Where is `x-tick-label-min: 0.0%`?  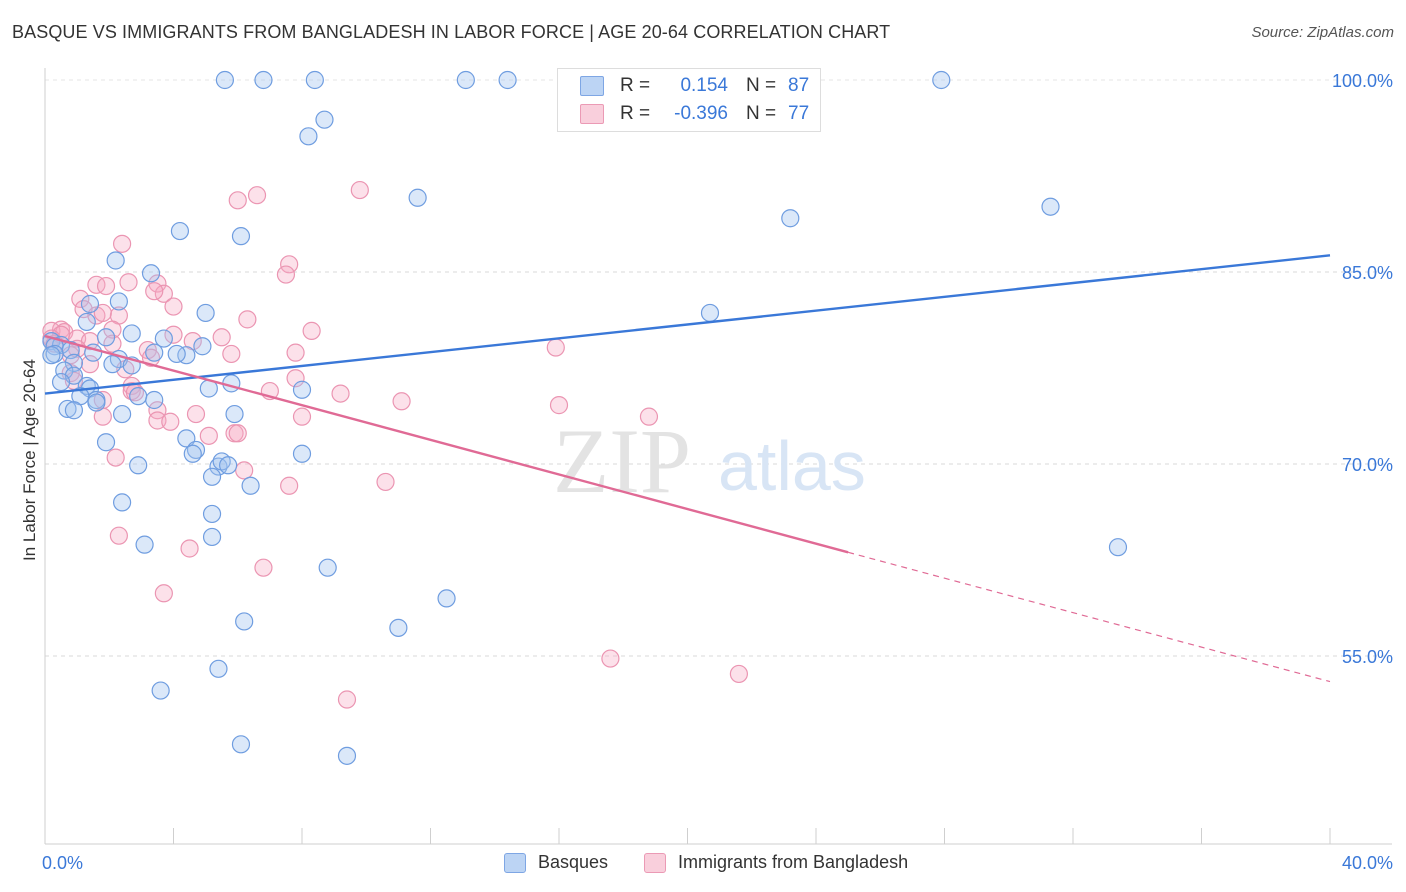
x-tick-label-min: 0.0% is located at coordinates (62, 863).